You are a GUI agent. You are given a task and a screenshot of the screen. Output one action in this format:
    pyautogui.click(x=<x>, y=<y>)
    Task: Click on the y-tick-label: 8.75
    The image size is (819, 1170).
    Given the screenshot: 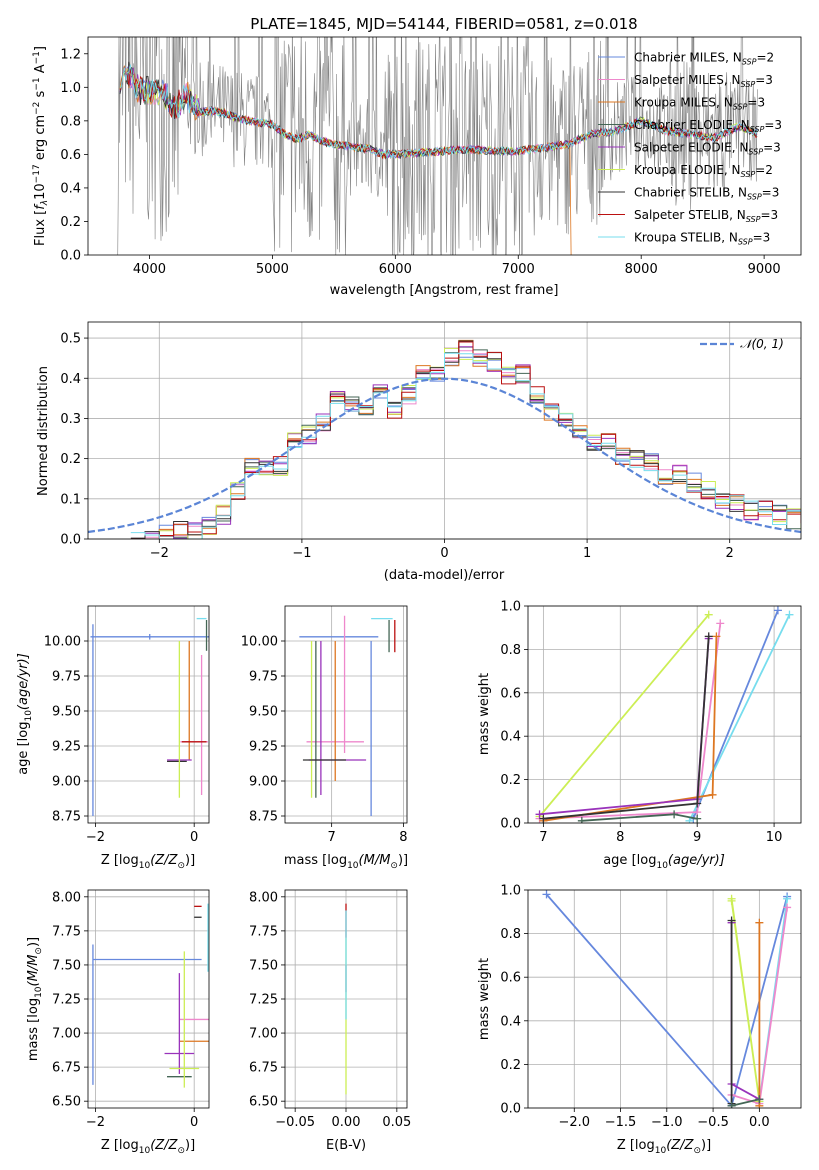 What is the action you would take?
    pyautogui.click(x=66, y=817)
    